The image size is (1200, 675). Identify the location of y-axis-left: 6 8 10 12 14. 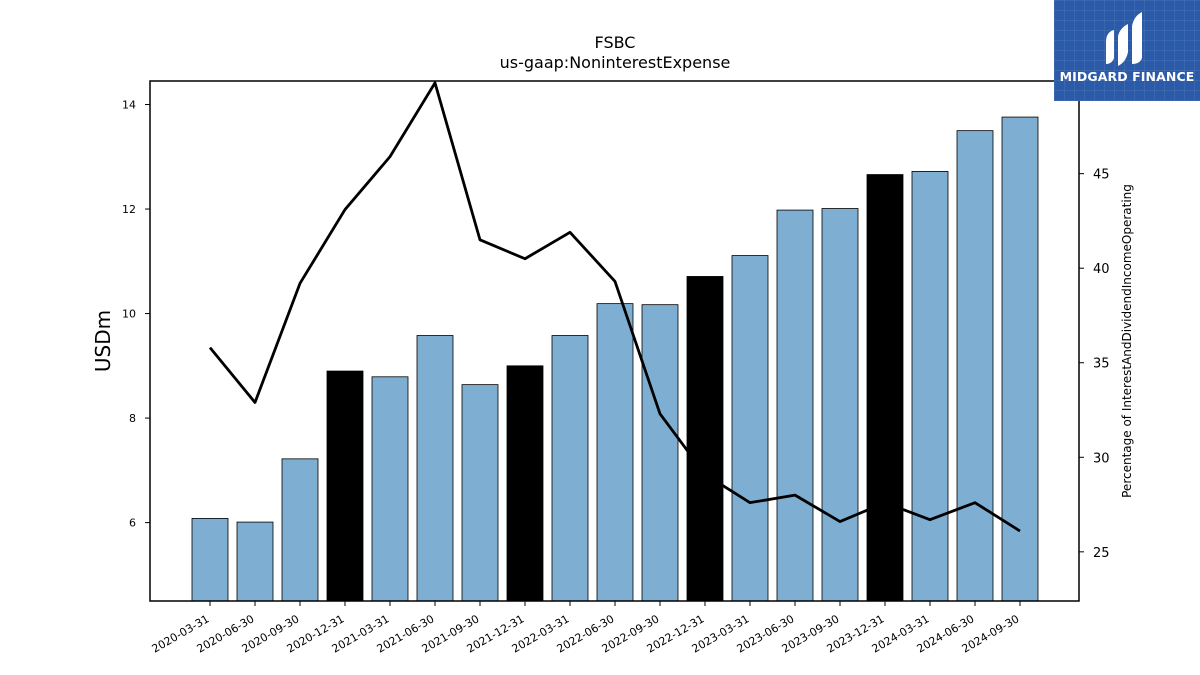
(136, 314).